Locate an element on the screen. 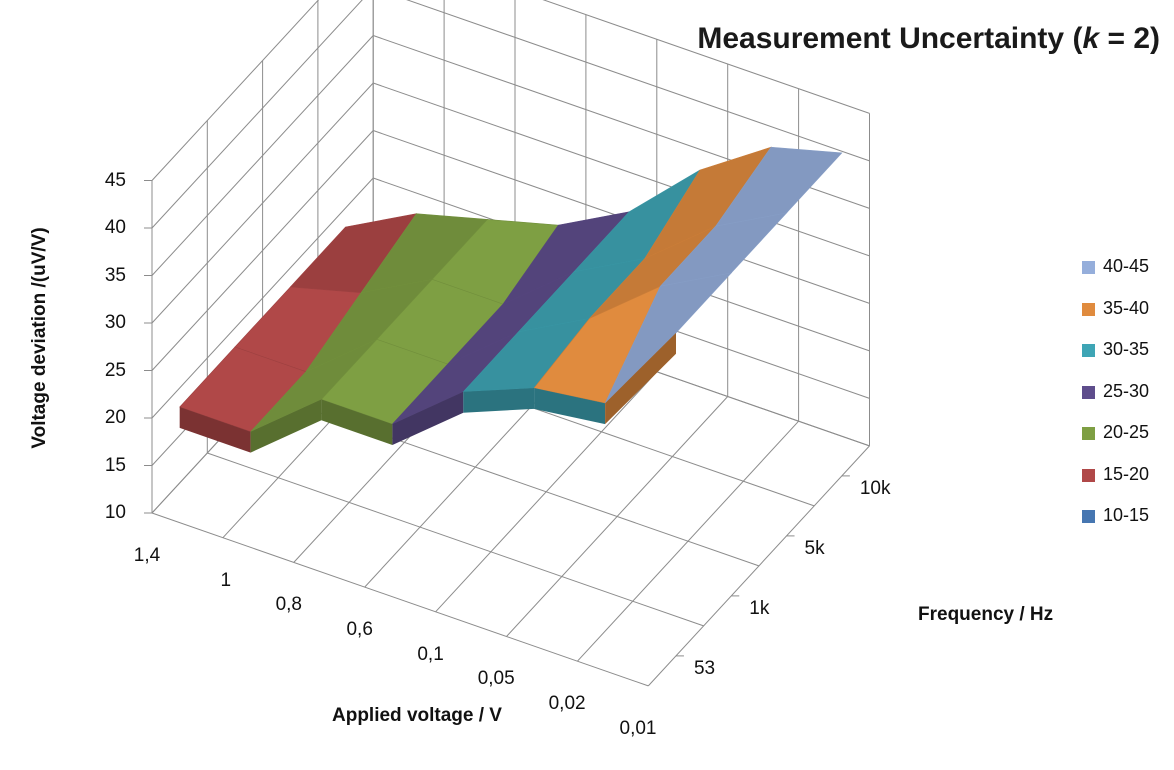  value-tick-label: 35 is located at coordinates (115, 275).